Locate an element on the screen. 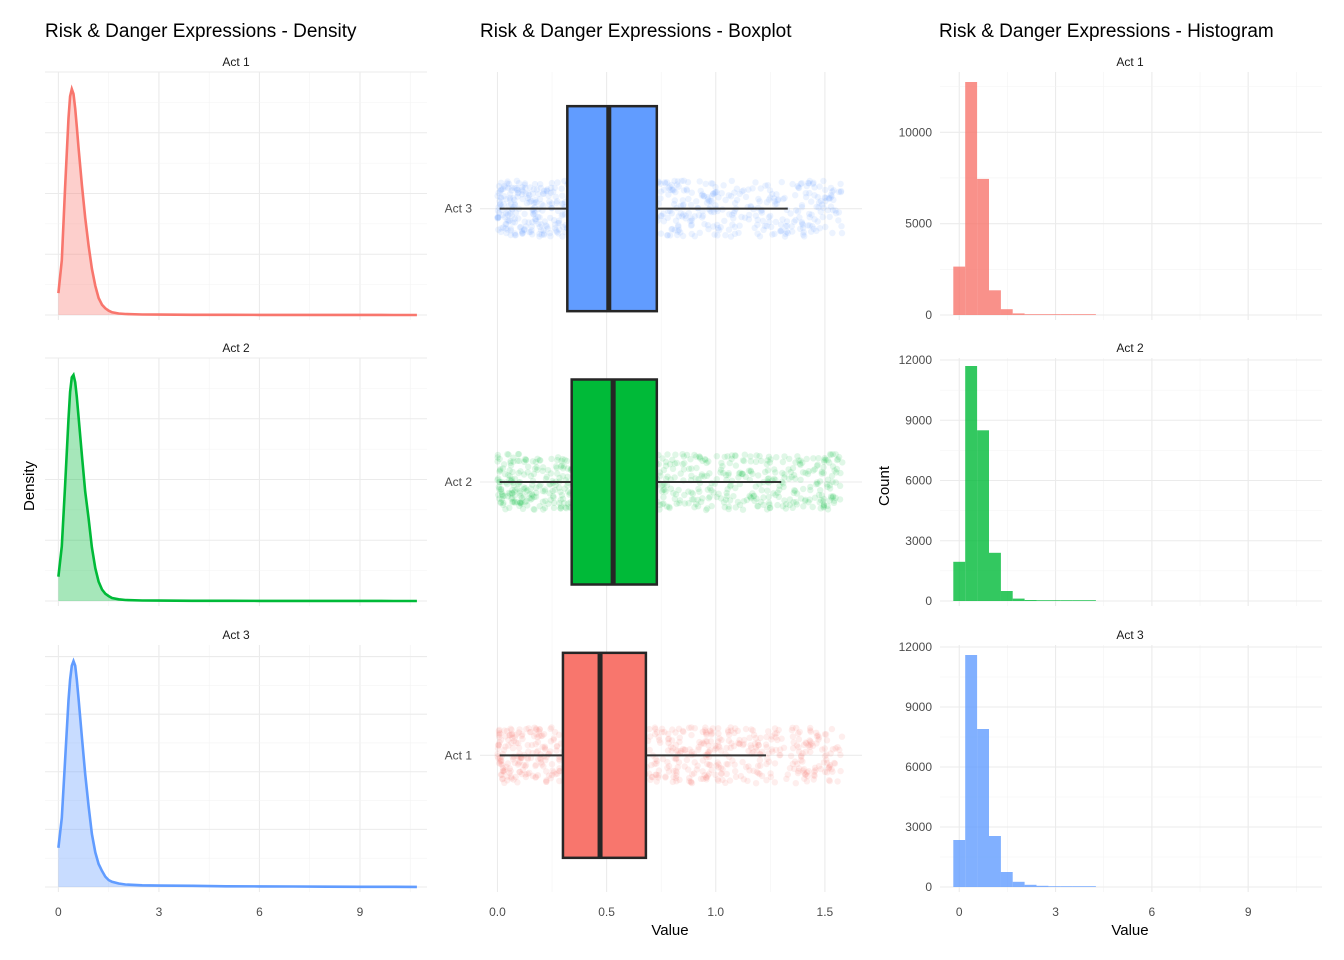 The width and height of the screenshot is (1344, 960). boxplot-y-tick-label-act-1: Act 1 is located at coordinates (459, 755).